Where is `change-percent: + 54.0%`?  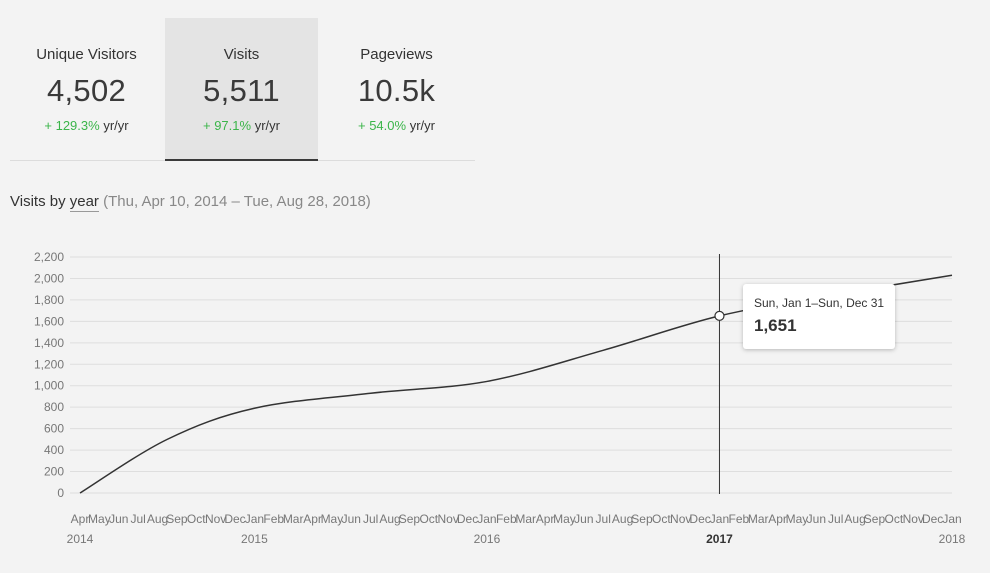
change-percent: + 54.0% is located at coordinates (382, 125).